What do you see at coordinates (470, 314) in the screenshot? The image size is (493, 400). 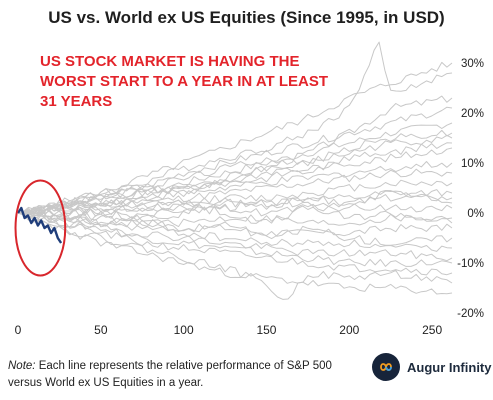 I see `y-tick-label: -20%` at bounding box center [470, 314].